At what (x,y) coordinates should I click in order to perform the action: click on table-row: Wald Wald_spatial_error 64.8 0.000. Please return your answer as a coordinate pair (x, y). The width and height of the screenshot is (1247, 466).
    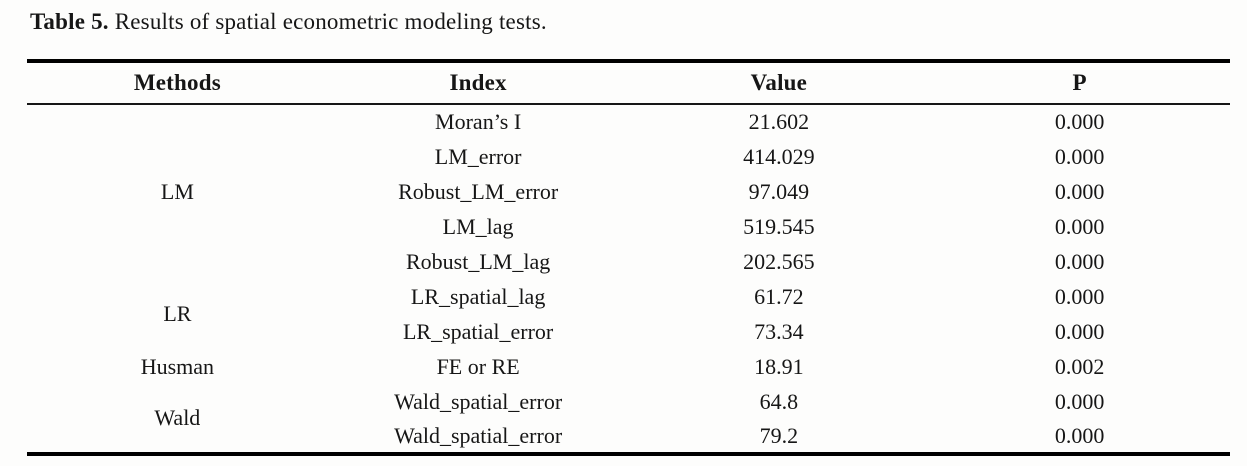
    Looking at the image, I should click on (628, 407).